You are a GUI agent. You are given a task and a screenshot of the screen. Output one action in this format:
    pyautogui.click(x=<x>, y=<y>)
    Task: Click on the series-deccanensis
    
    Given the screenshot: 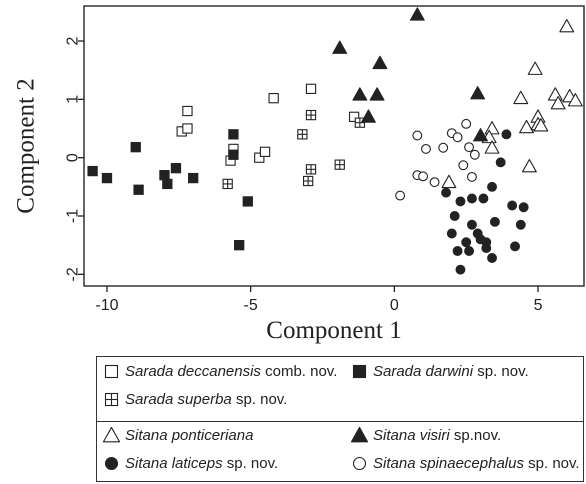 What is the action you would take?
    pyautogui.click(x=268, y=124)
    